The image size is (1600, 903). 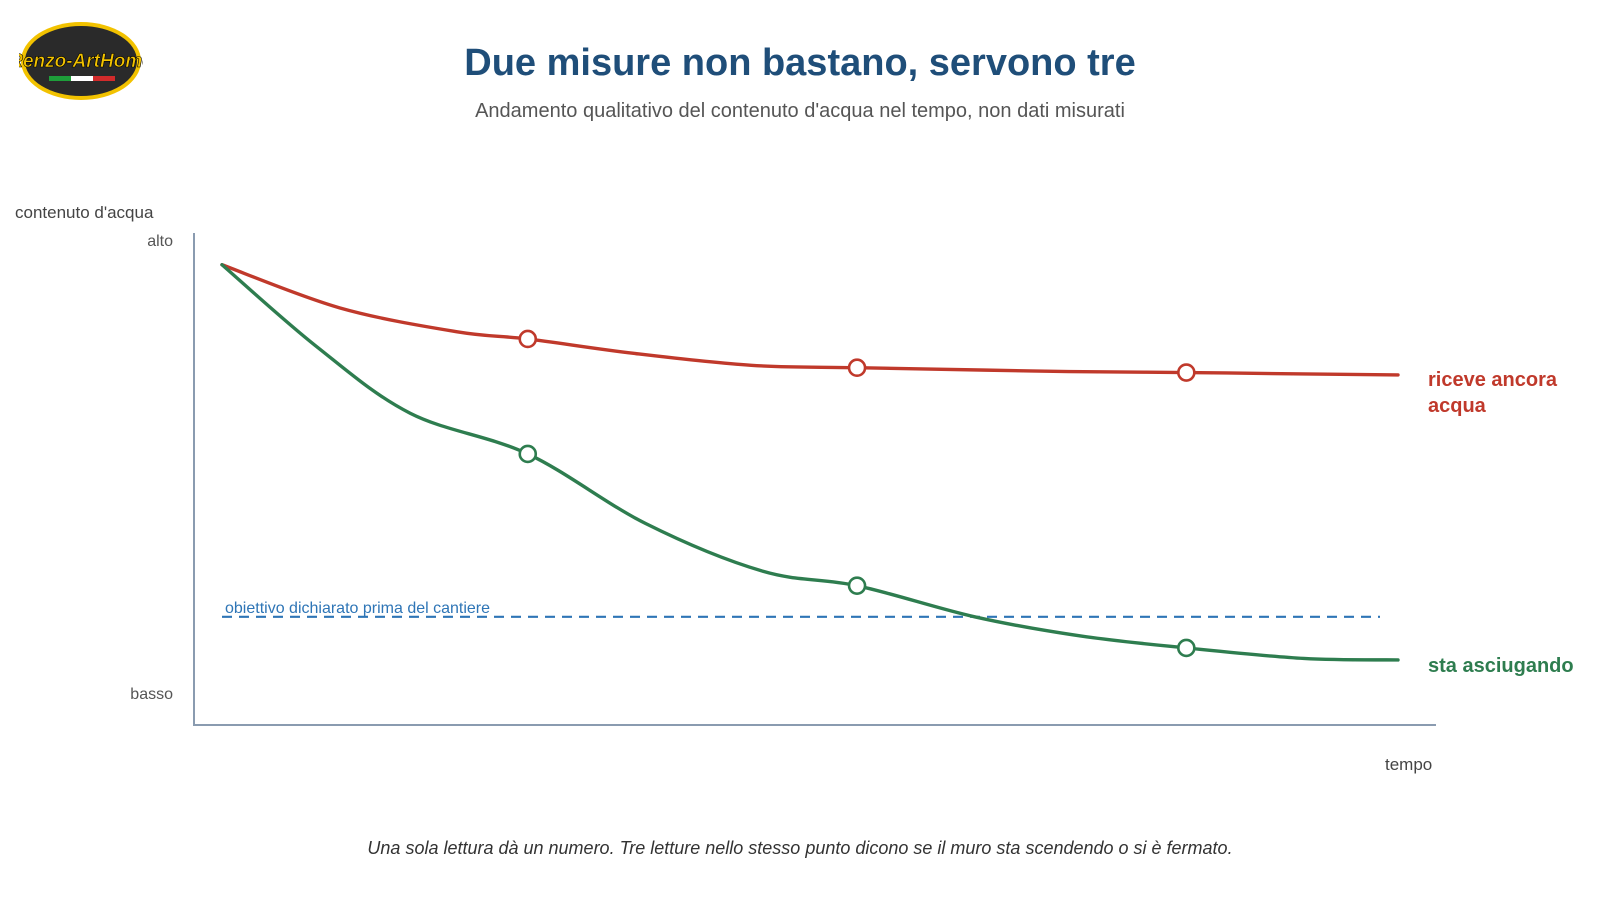 What do you see at coordinates (151, 694) in the screenshot?
I see `y-tick-low: basso` at bounding box center [151, 694].